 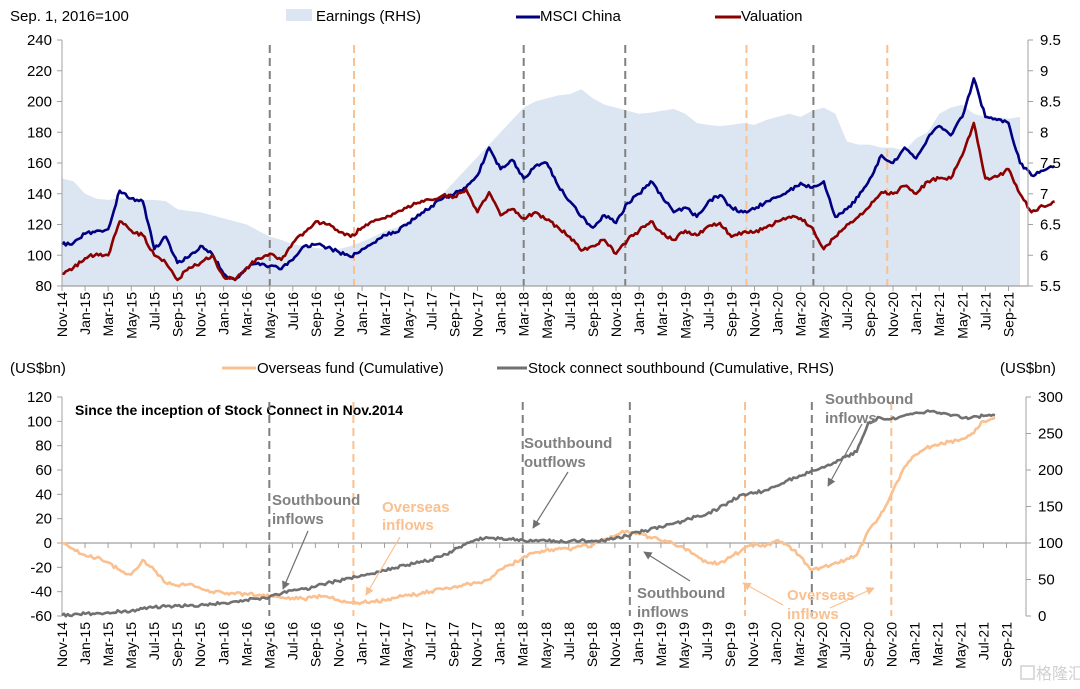 What do you see at coordinates (39, 132) in the screenshot?
I see `left-tick-label: 180` at bounding box center [39, 132].